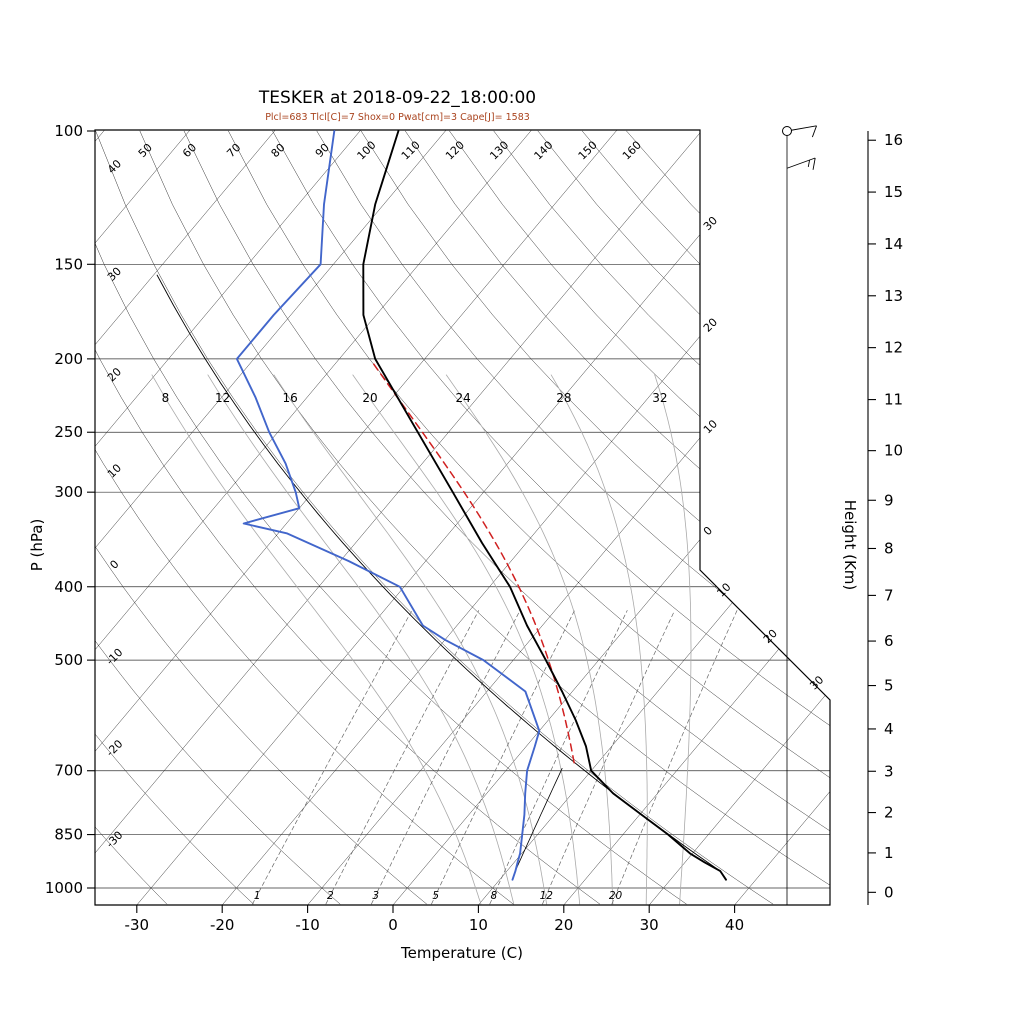 The height and width of the screenshot is (1024, 1024). I want to click on svg-text: 6, so click(889, 641).